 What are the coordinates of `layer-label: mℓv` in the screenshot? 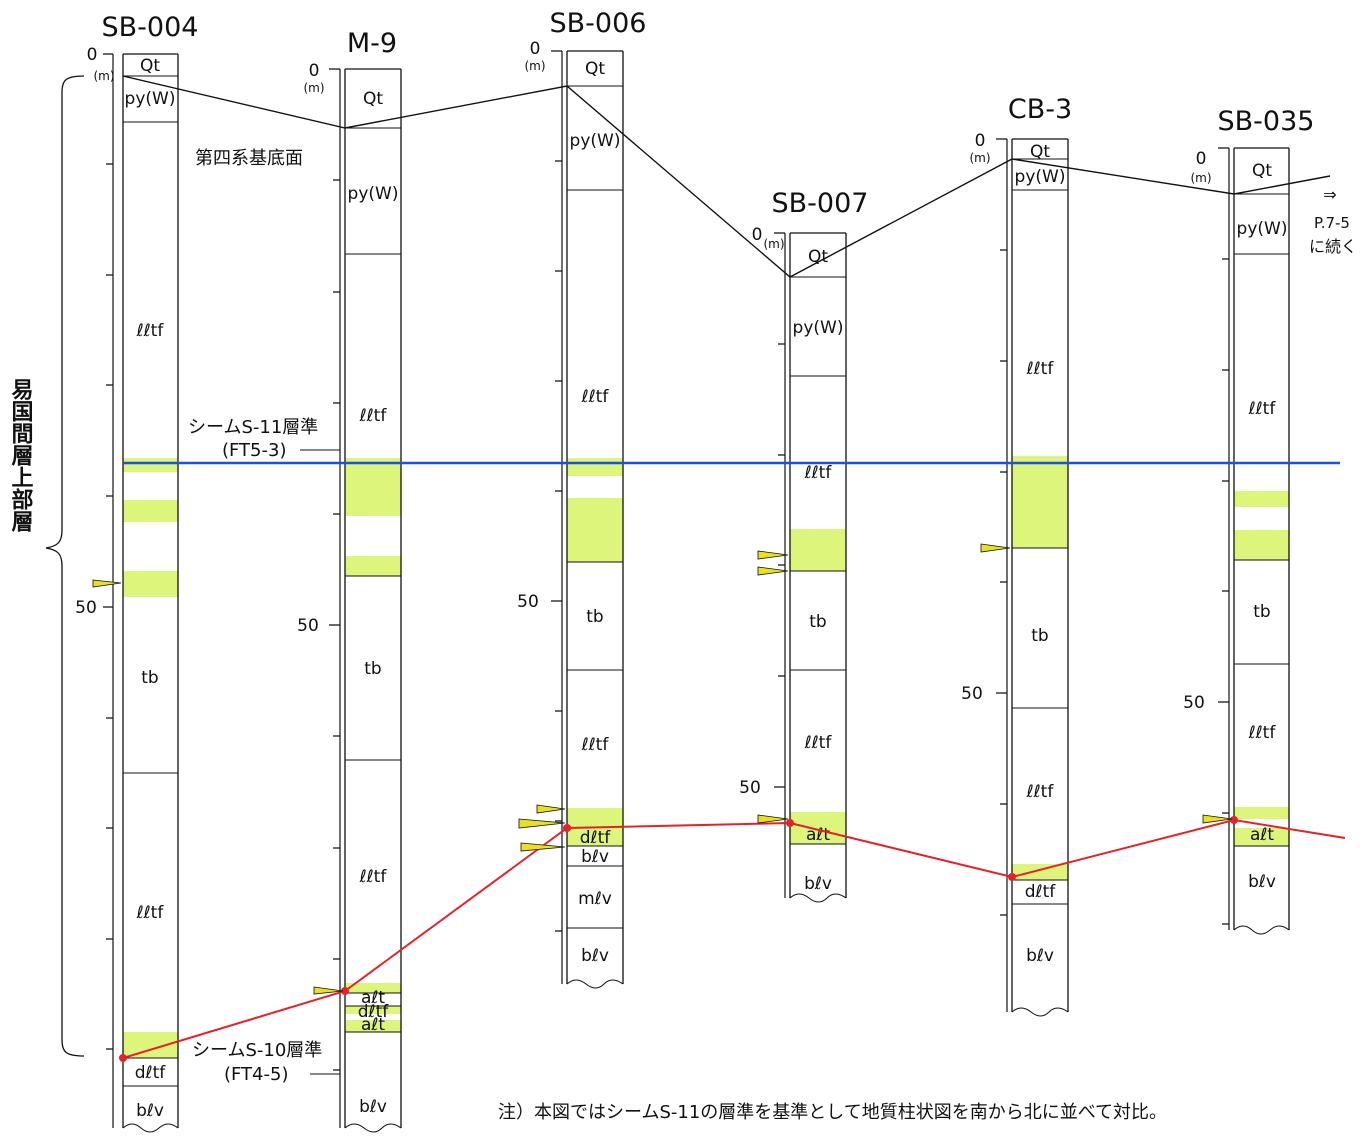 It's located at (595, 899).